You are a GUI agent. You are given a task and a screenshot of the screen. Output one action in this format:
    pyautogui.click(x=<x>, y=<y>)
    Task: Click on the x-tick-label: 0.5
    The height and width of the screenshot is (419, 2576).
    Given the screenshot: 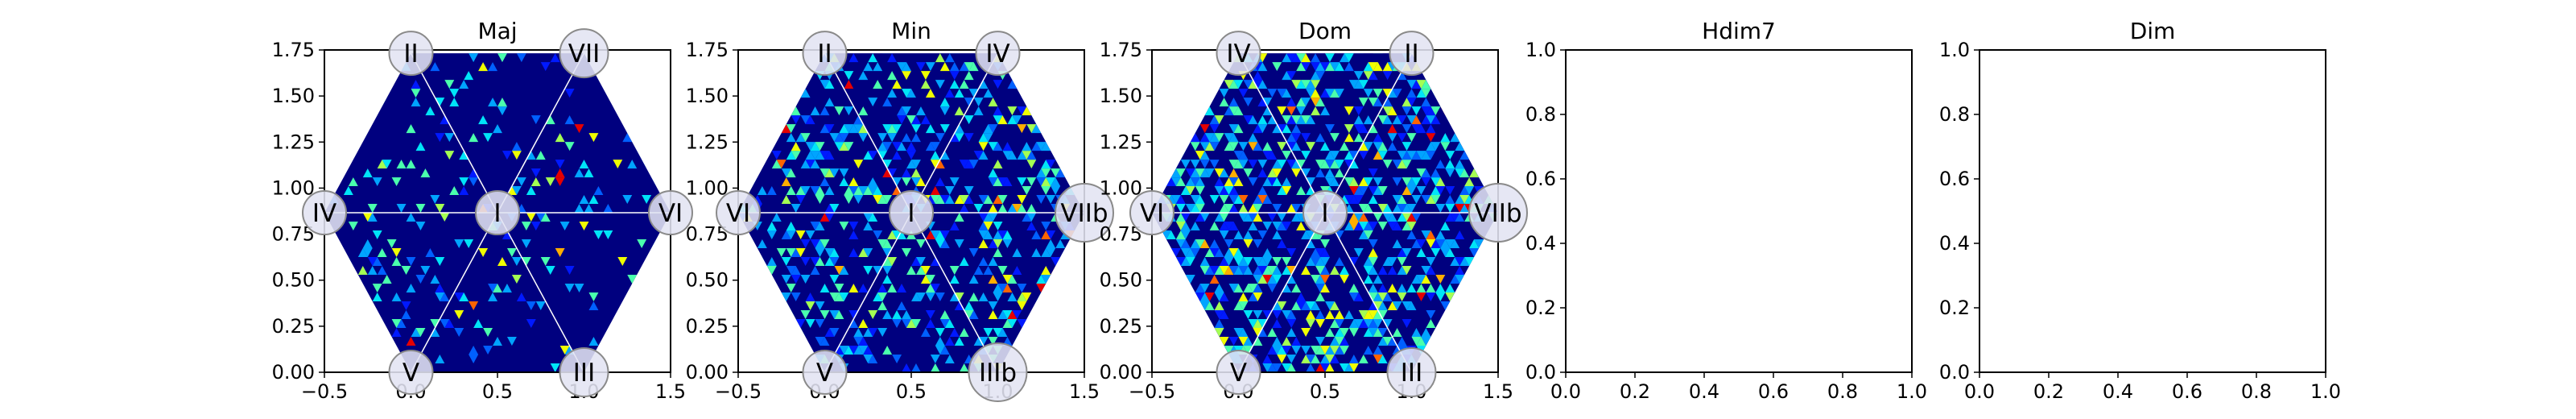 What is the action you would take?
    pyautogui.click(x=911, y=391)
    